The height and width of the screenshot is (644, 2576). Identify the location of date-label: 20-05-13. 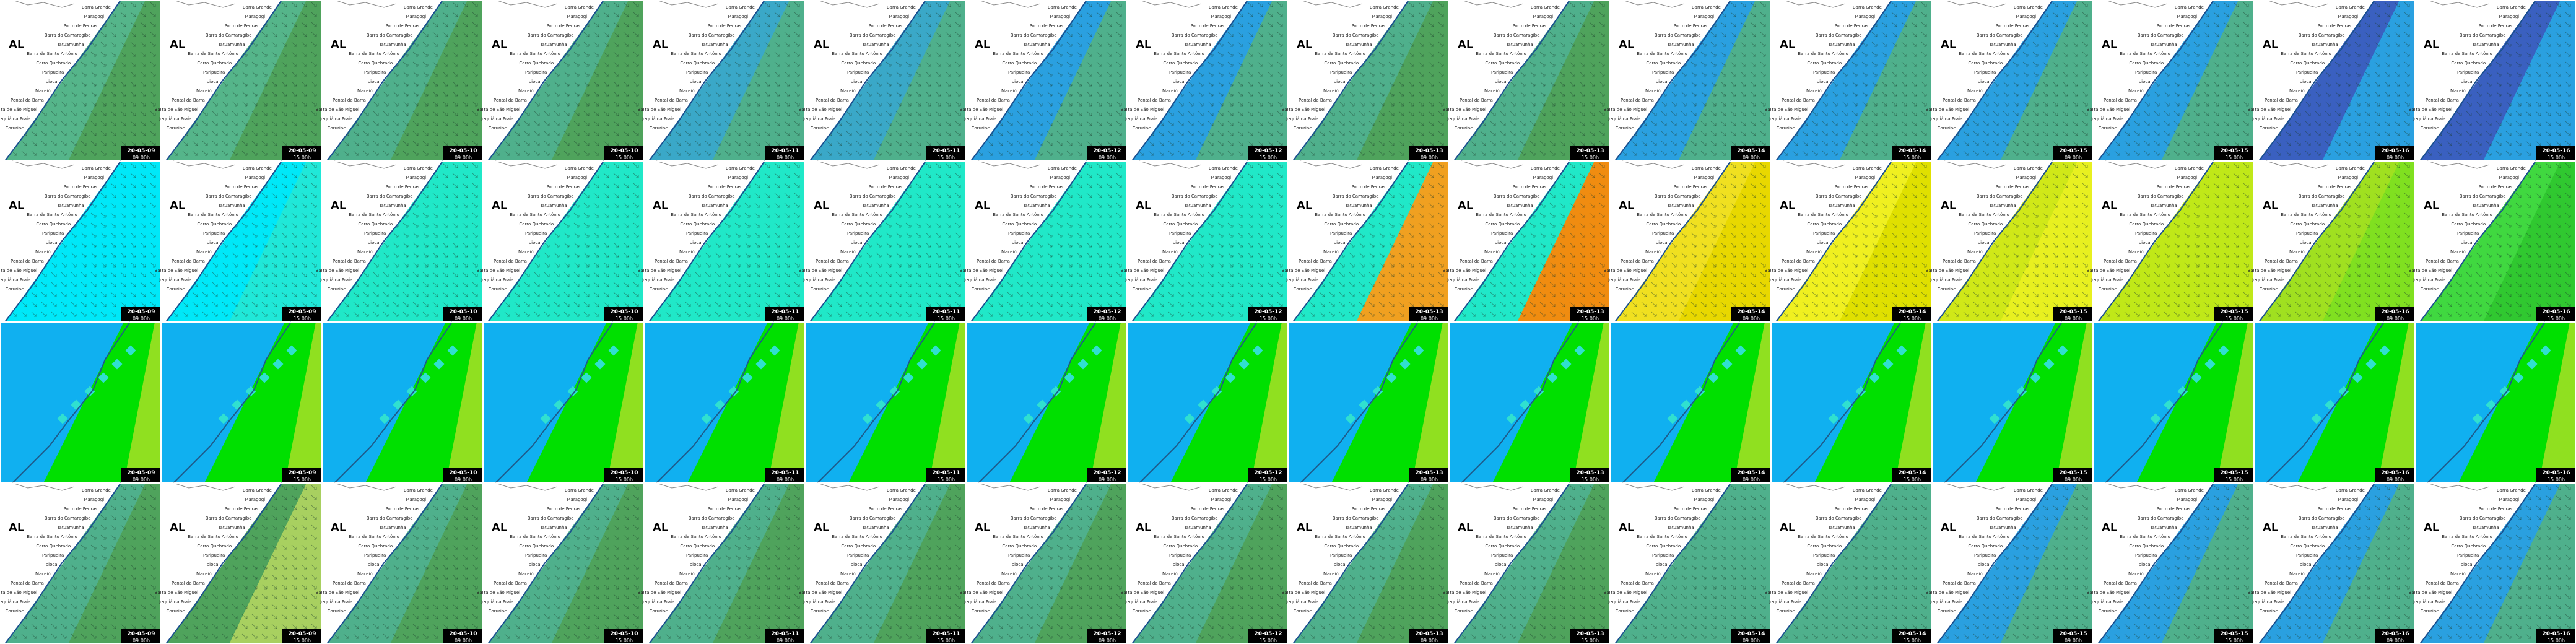
(1590, 312).